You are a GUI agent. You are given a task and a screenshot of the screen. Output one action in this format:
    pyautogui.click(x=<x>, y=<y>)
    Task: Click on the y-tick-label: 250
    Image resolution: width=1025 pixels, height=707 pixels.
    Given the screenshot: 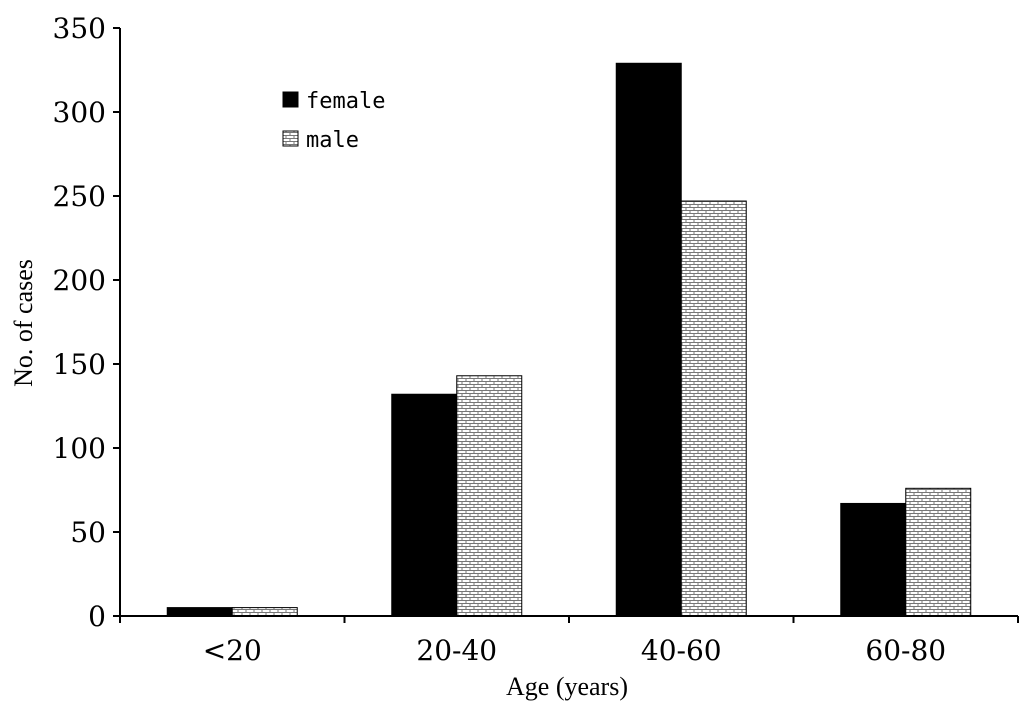 What is the action you would take?
    pyautogui.click(x=79, y=196)
    